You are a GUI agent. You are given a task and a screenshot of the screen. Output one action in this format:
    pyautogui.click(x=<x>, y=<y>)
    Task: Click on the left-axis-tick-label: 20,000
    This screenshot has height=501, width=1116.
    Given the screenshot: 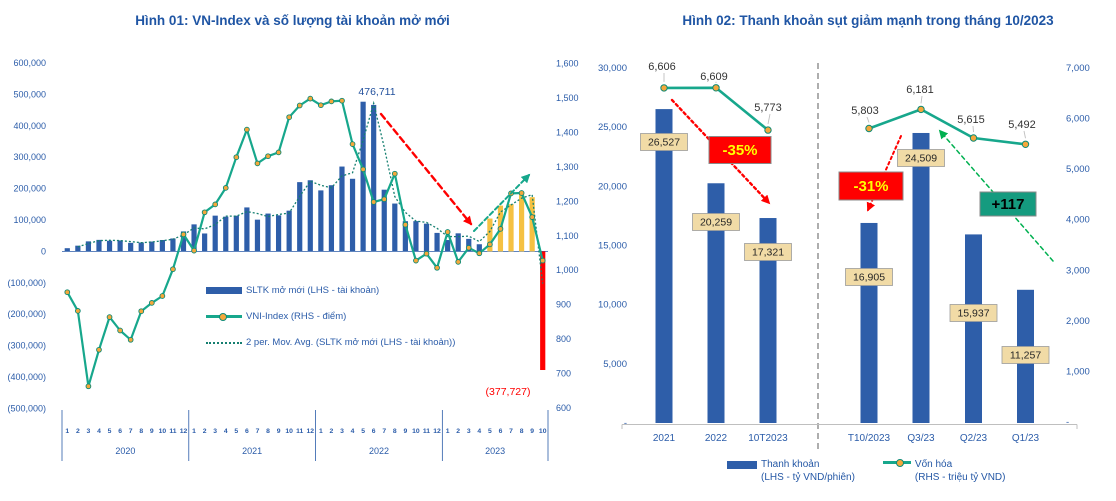 What is the action you would take?
    pyautogui.click(x=612, y=186)
    